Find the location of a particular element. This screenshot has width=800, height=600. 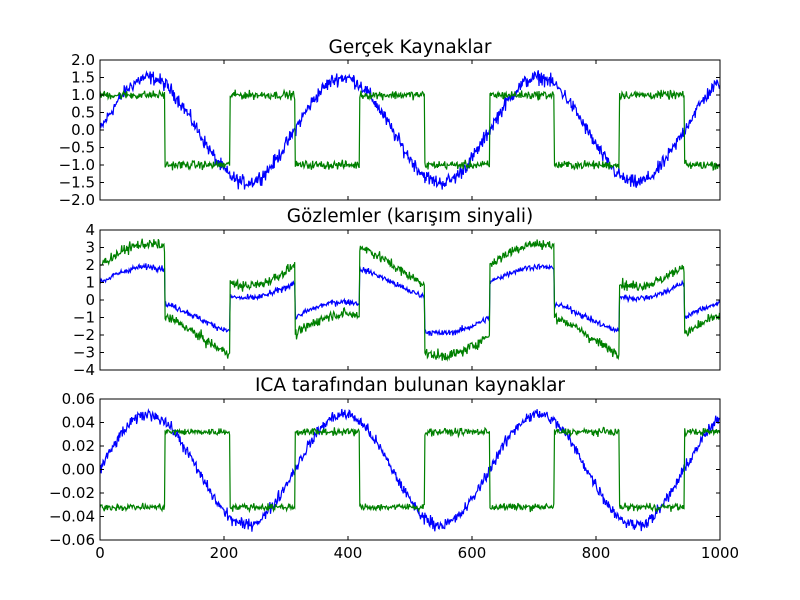

panel-1-y-tick-label: 1.5 is located at coordinates (83, 78).